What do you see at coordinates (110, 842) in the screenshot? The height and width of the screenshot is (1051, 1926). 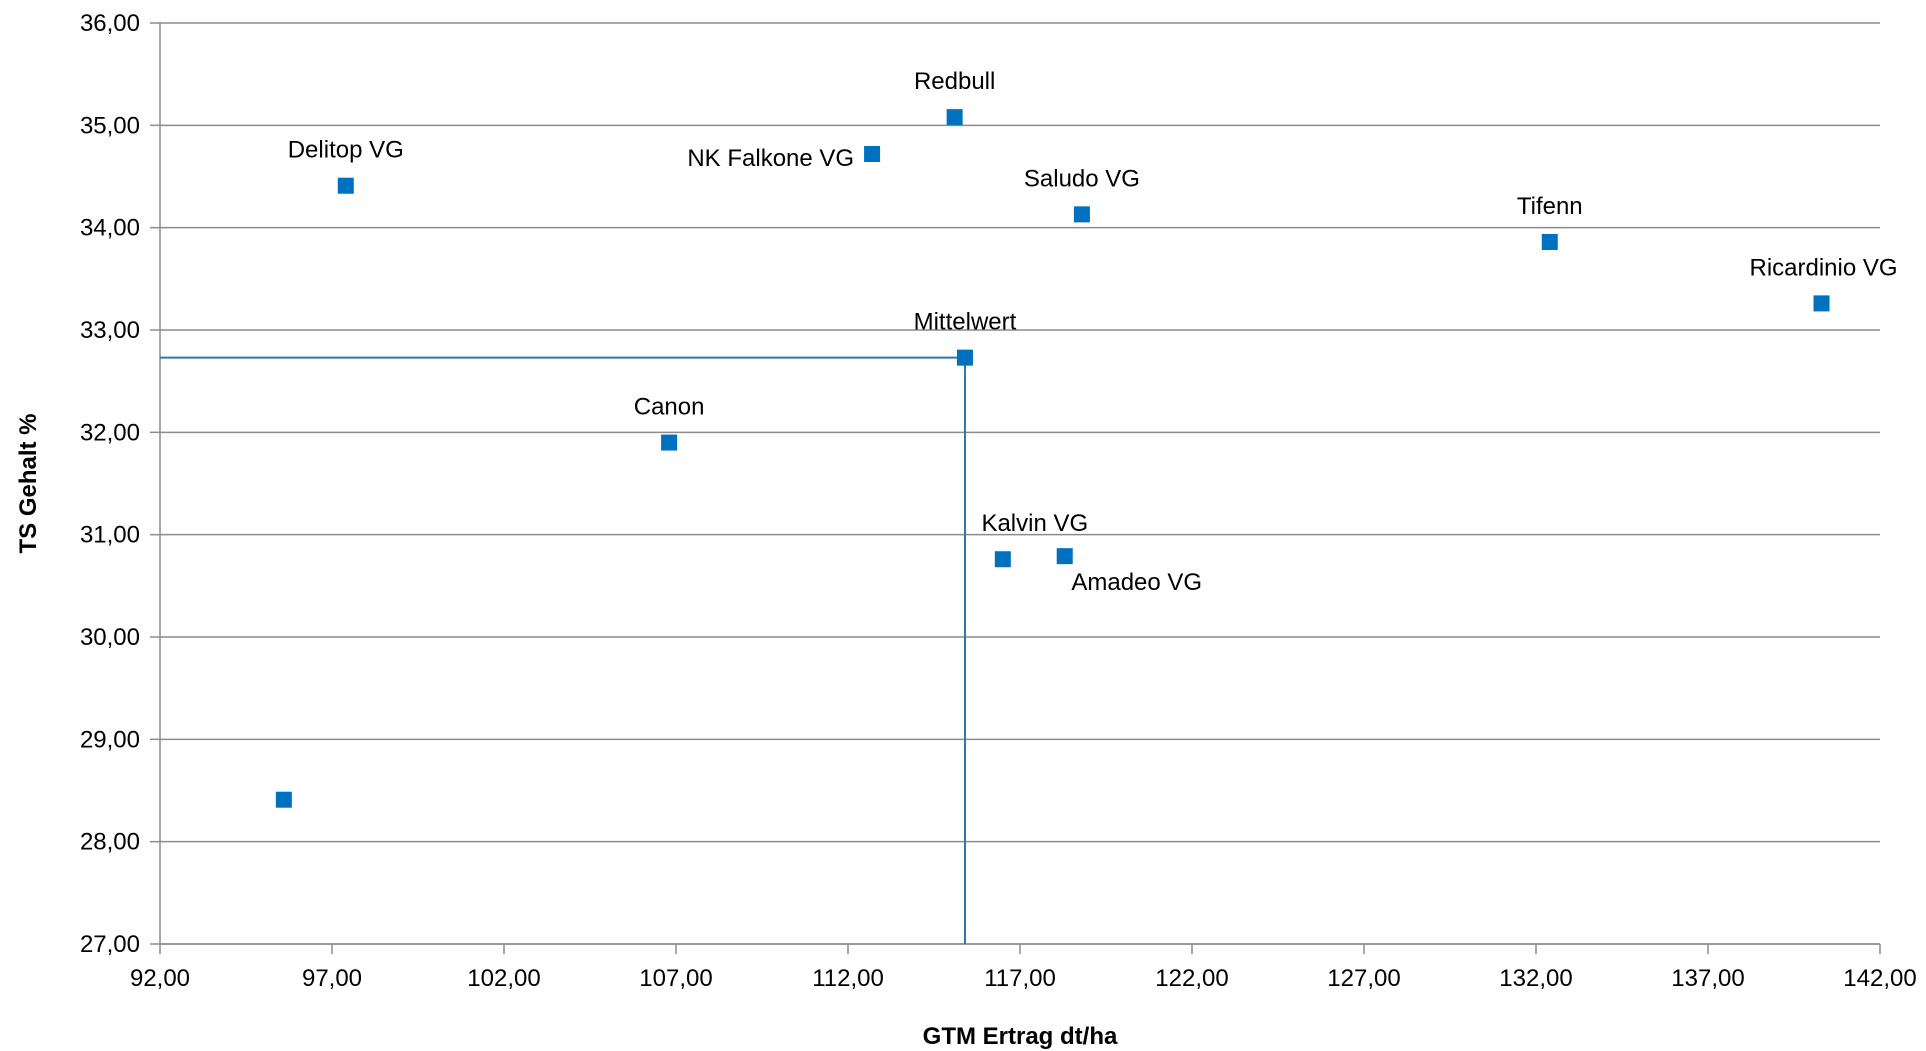 I see `y-tick-label: 28,00` at bounding box center [110, 842].